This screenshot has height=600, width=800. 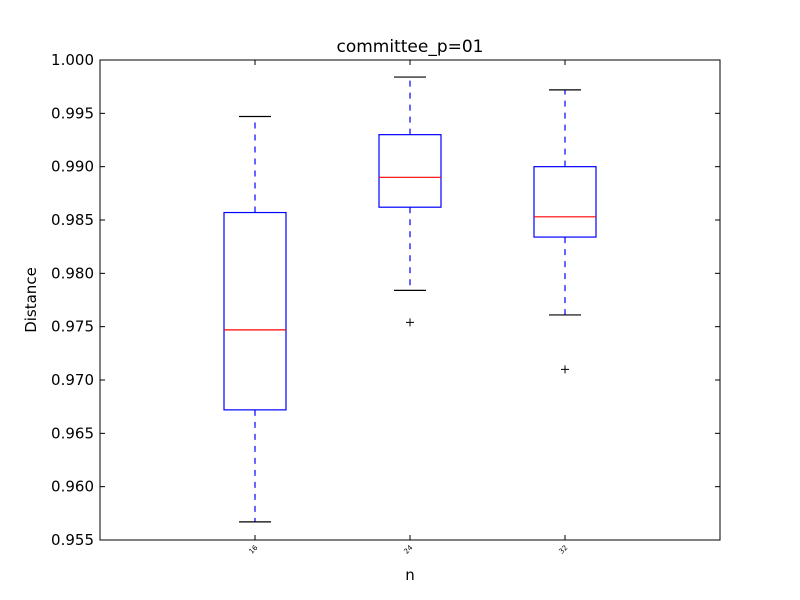 What do you see at coordinates (72, 487) in the screenshot?
I see `y-tick-label: 0.960` at bounding box center [72, 487].